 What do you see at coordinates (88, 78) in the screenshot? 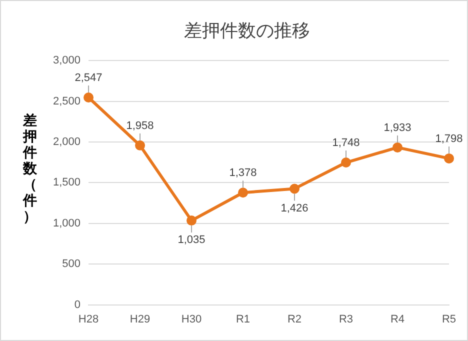
I see `data-label: 2,547` at bounding box center [88, 78].